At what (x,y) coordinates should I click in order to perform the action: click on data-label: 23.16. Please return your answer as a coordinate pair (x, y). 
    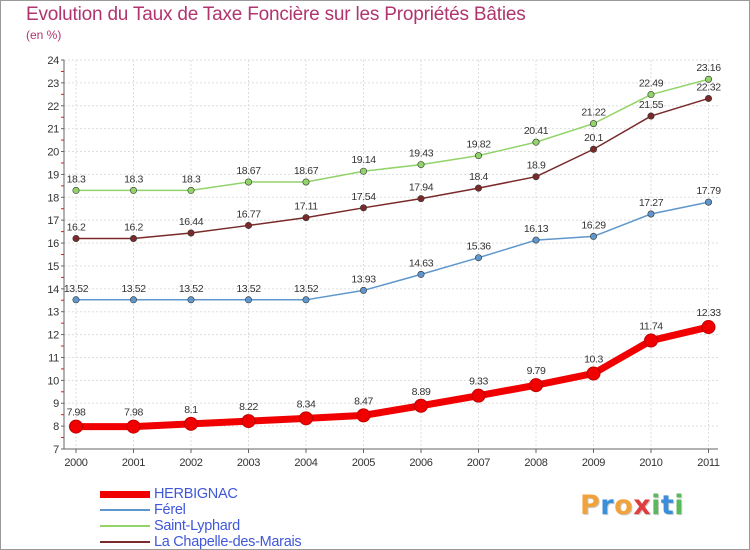
    Looking at the image, I should click on (708, 68).